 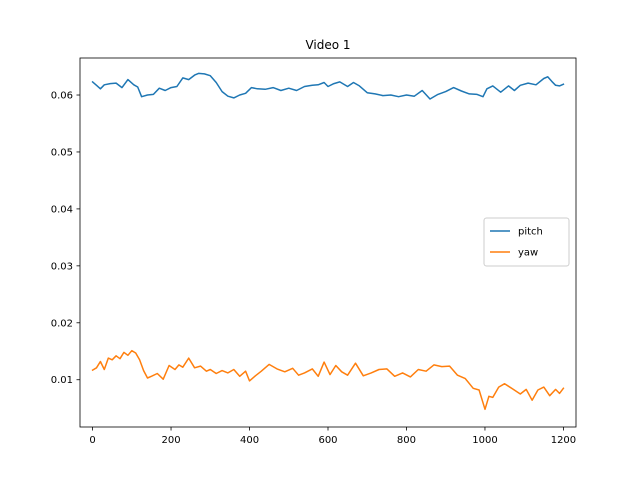 I want to click on y-tick-label: 0.04, so click(x=62, y=209).